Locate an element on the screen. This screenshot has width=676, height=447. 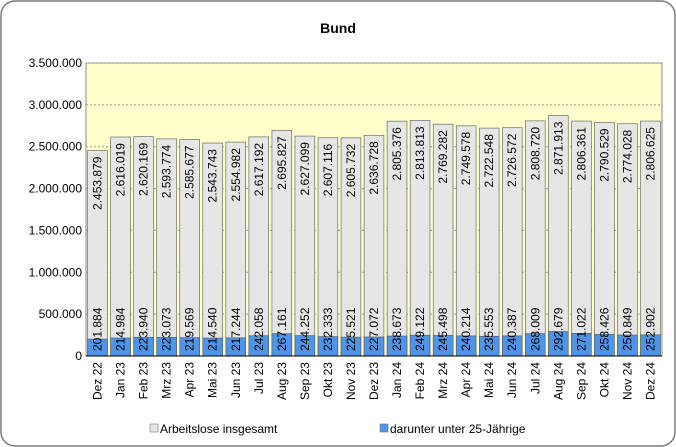
y-tick-label: 3.000.000 is located at coordinates (56, 105).